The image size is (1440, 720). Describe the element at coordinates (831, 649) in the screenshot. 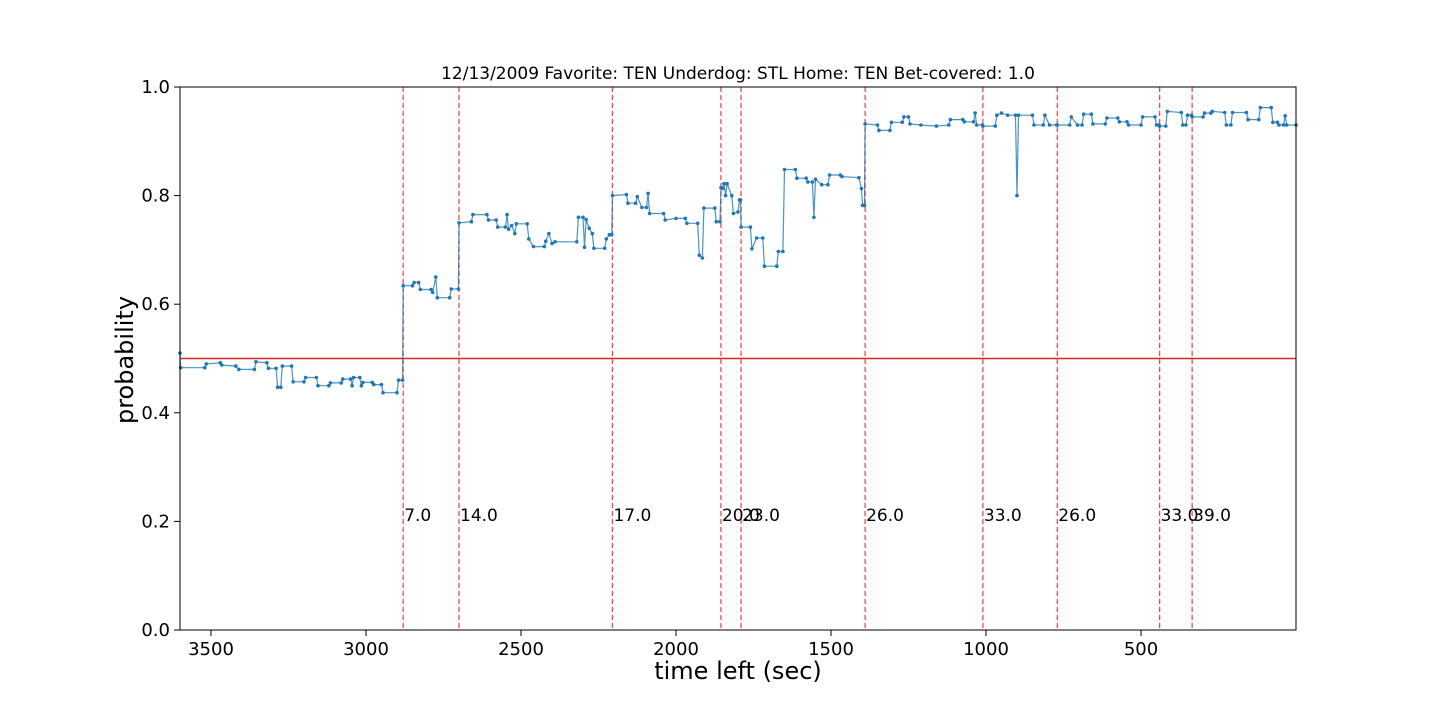

I see `x-tick-label: 1500` at that location.